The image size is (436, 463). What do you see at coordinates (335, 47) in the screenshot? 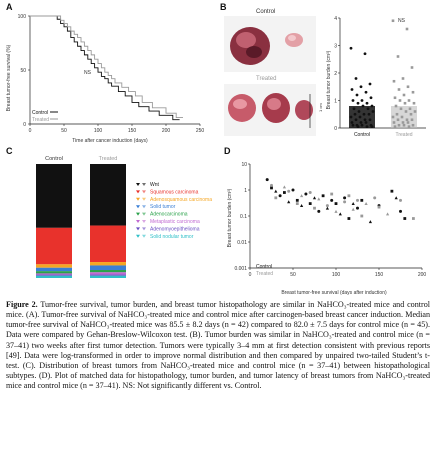
I see `panel-b-y-tick-label: 3` at bounding box center [335, 47].